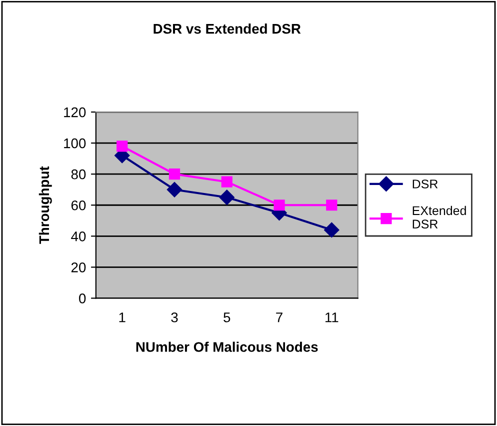 This screenshot has width=497, height=426. I want to click on y-tick-label: 80, so click(78, 174).